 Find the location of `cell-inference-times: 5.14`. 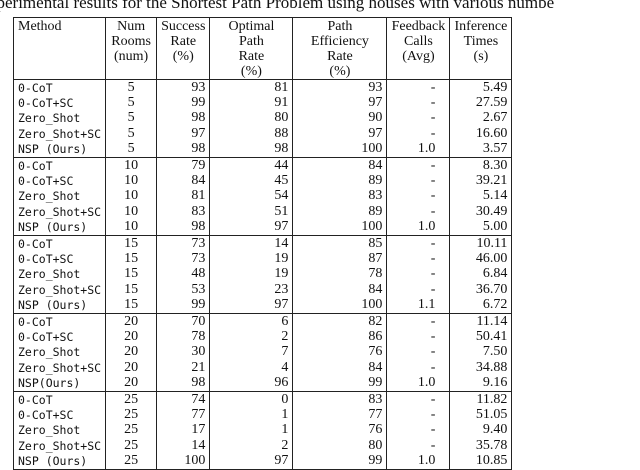

cell-inference-times: 5.14 is located at coordinates (481, 196).